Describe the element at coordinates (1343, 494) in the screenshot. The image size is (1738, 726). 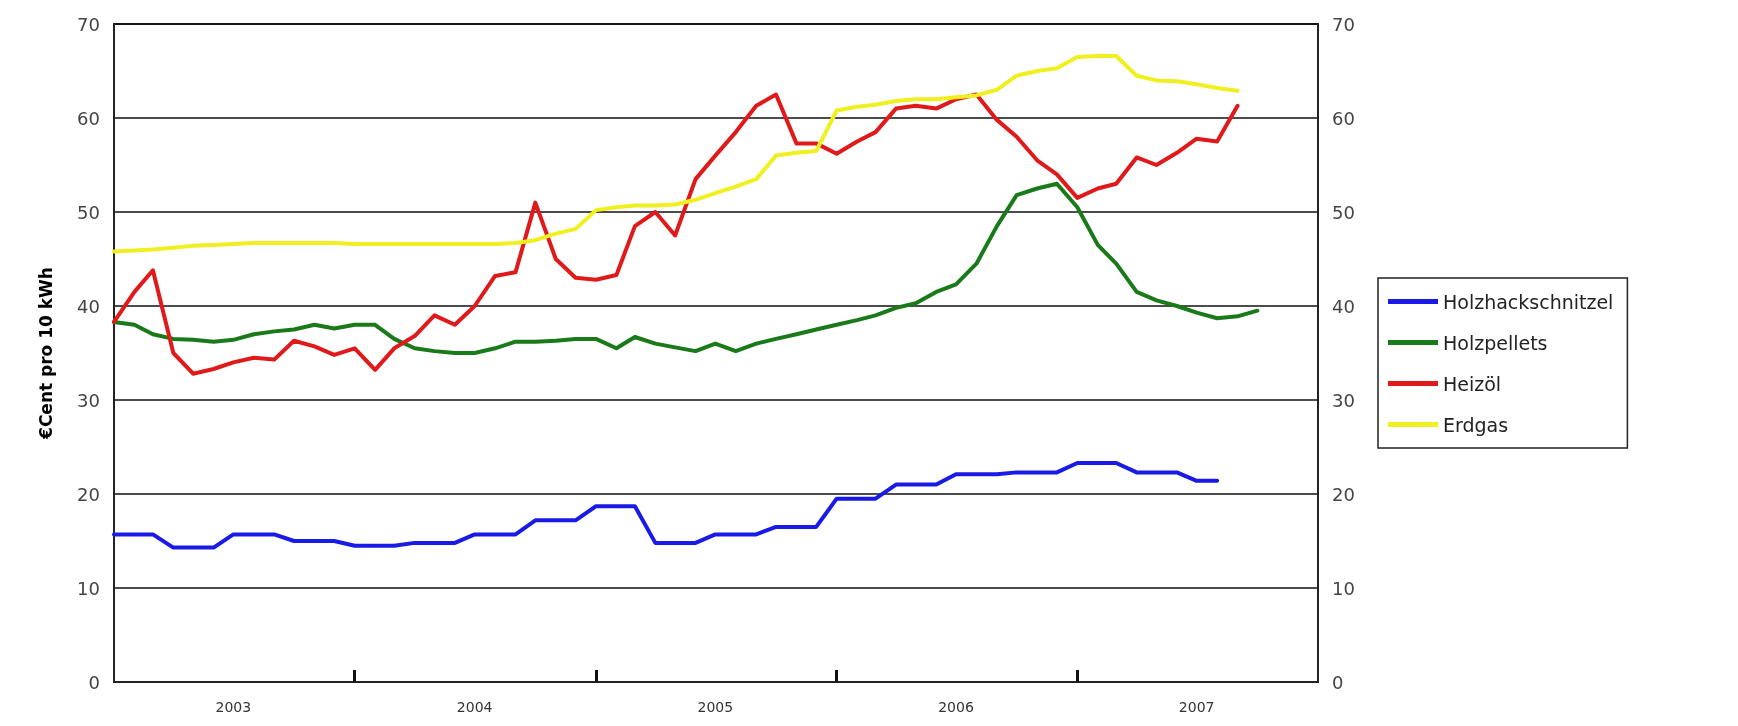
I see `y2-tick-label: 20` at that location.